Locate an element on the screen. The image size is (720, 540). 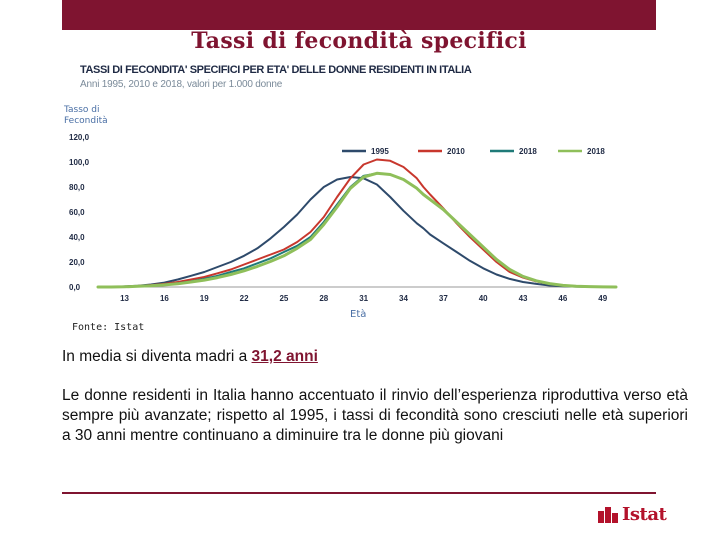
headline: In media si diventa madri a 31,2 anni is located at coordinates (190, 357).